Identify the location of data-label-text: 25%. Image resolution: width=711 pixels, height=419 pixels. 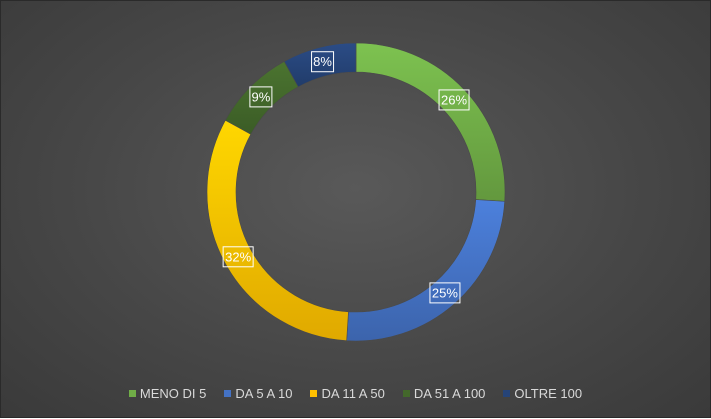
(445, 292).